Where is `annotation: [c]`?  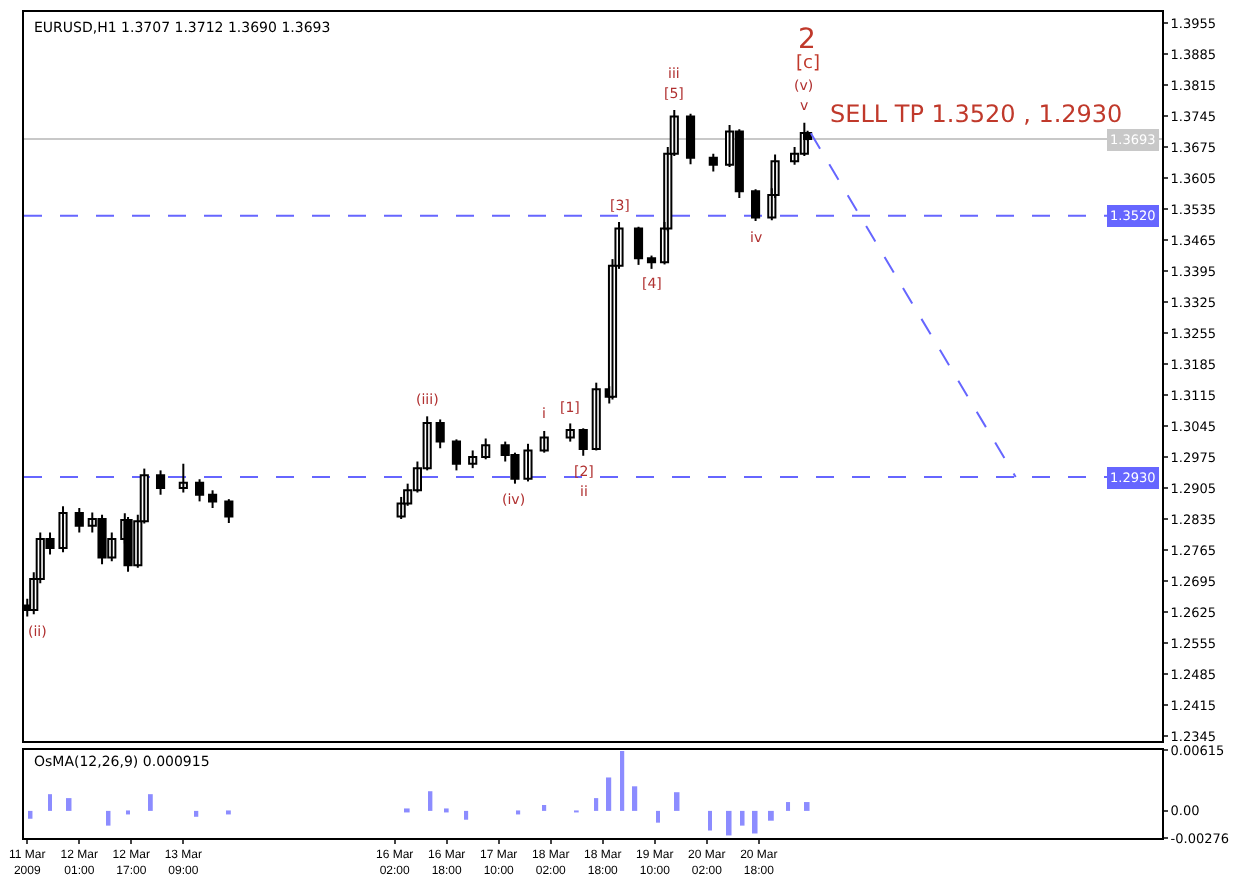
annotation: [c] is located at coordinates (808, 64).